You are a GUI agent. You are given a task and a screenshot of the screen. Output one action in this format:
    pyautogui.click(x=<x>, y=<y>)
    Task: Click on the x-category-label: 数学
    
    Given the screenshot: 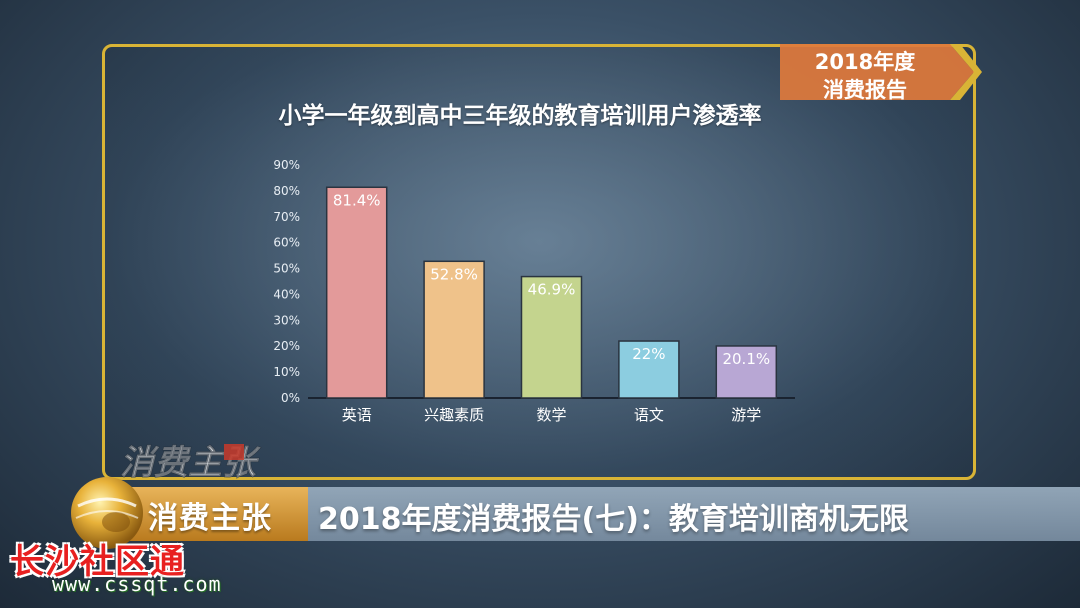 What is the action you would take?
    pyautogui.click(x=551, y=415)
    